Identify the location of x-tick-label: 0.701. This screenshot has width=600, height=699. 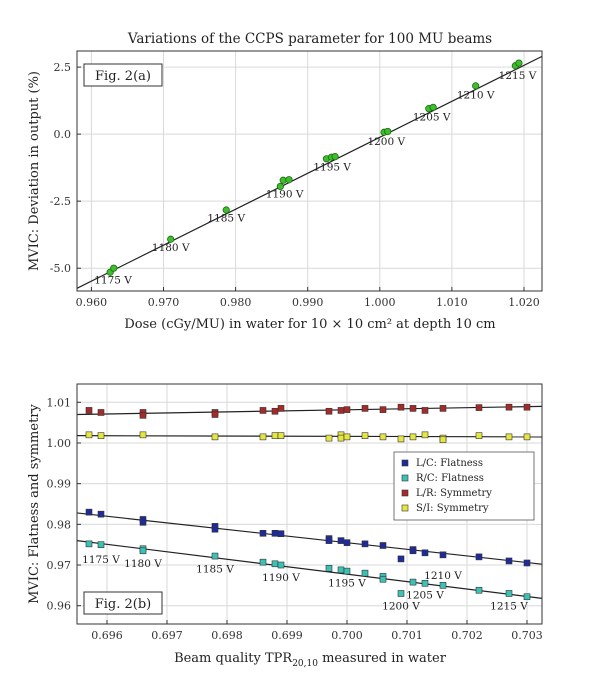
(407, 635).